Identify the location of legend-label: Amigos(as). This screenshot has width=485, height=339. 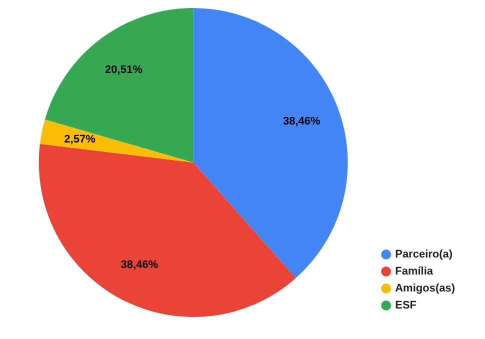
(425, 288).